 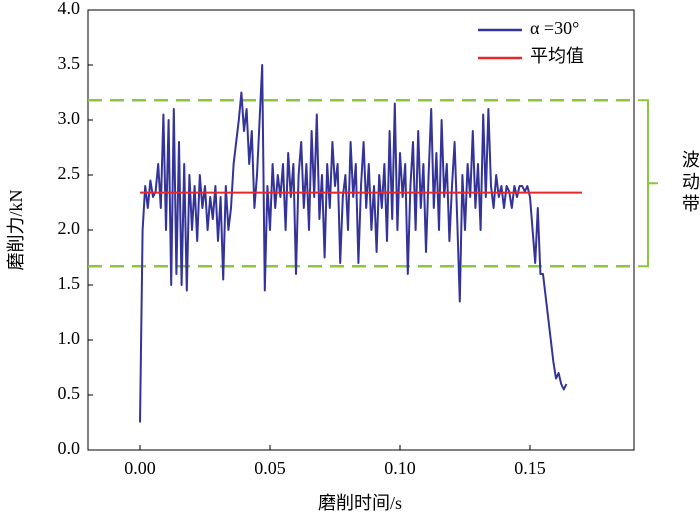 What do you see at coordinates (69, 9) in the screenshot?
I see `y-tick-label: 4.0` at bounding box center [69, 9].